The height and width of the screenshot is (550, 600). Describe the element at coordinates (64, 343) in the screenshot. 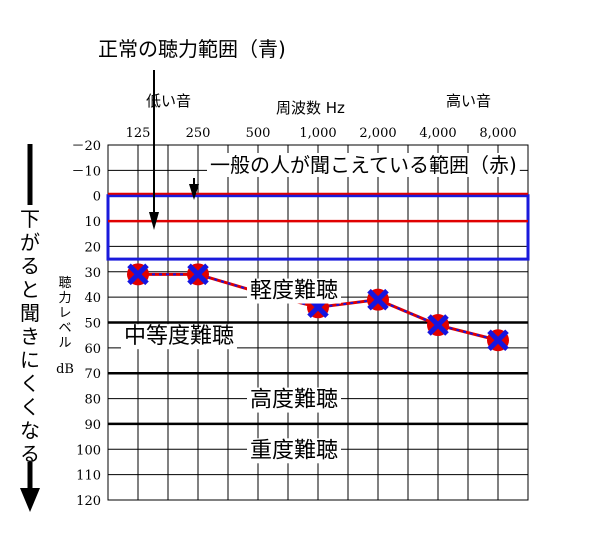

I see `y-axis-title-char: ル` at that location.